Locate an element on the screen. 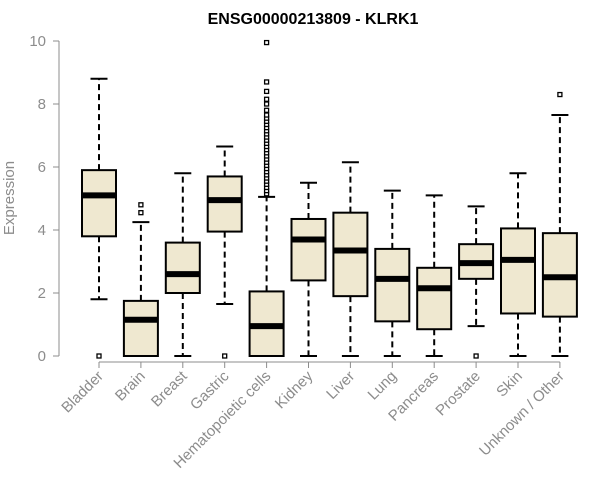 This screenshot has width=600, height=500. x-tick-label-kidney: Kidney is located at coordinates (294, 389).